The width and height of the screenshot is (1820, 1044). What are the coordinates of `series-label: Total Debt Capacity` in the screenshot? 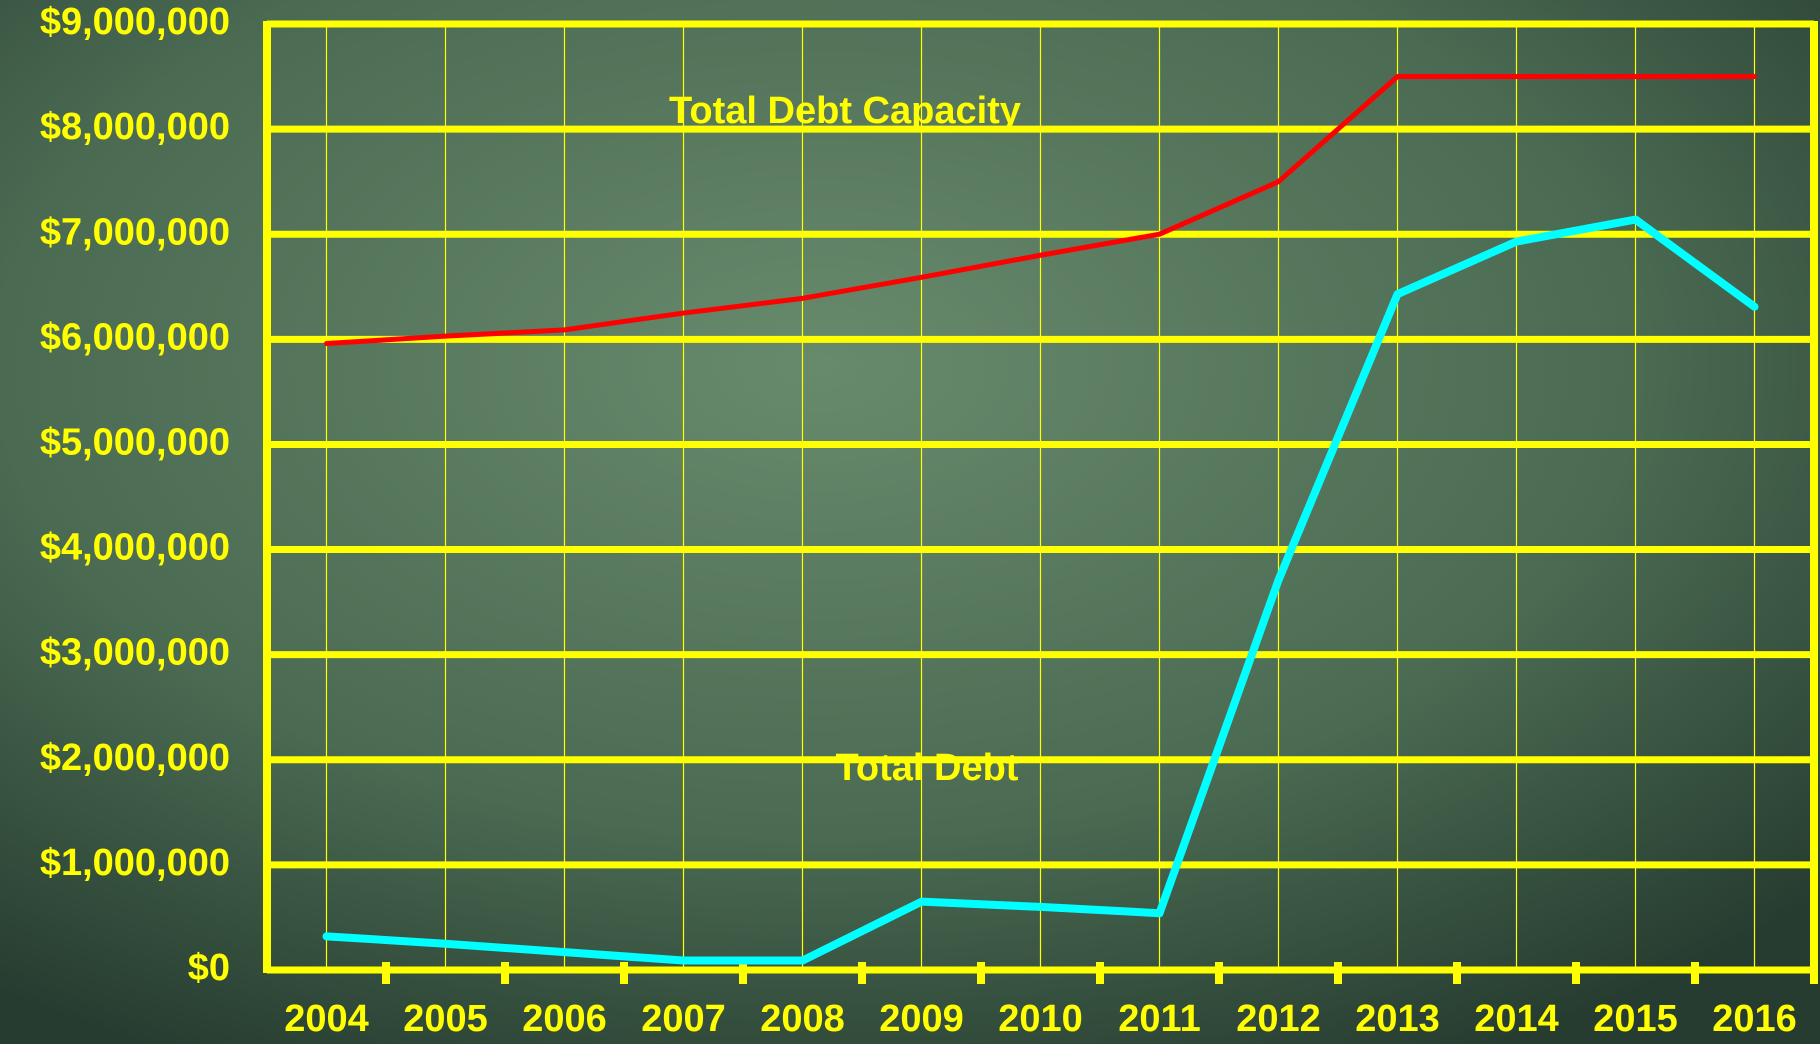 It's located at (845, 111).